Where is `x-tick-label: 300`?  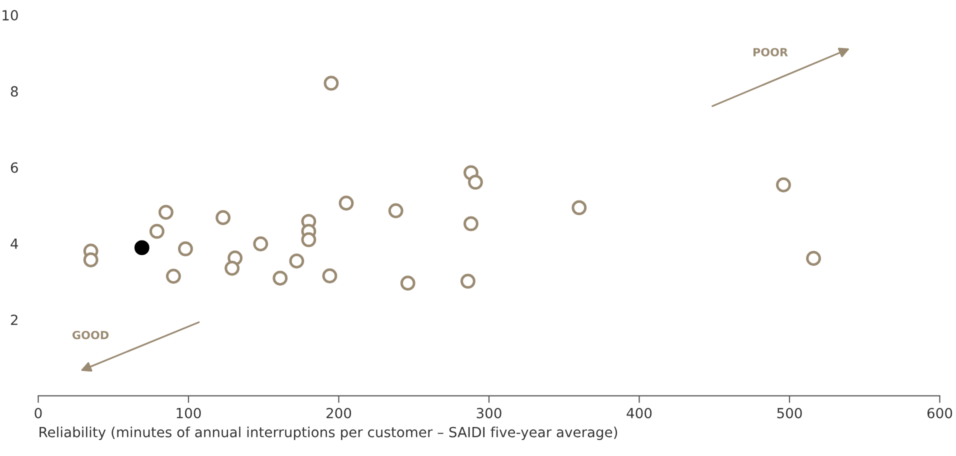 x-tick-label: 300 is located at coordinates (489, 413).